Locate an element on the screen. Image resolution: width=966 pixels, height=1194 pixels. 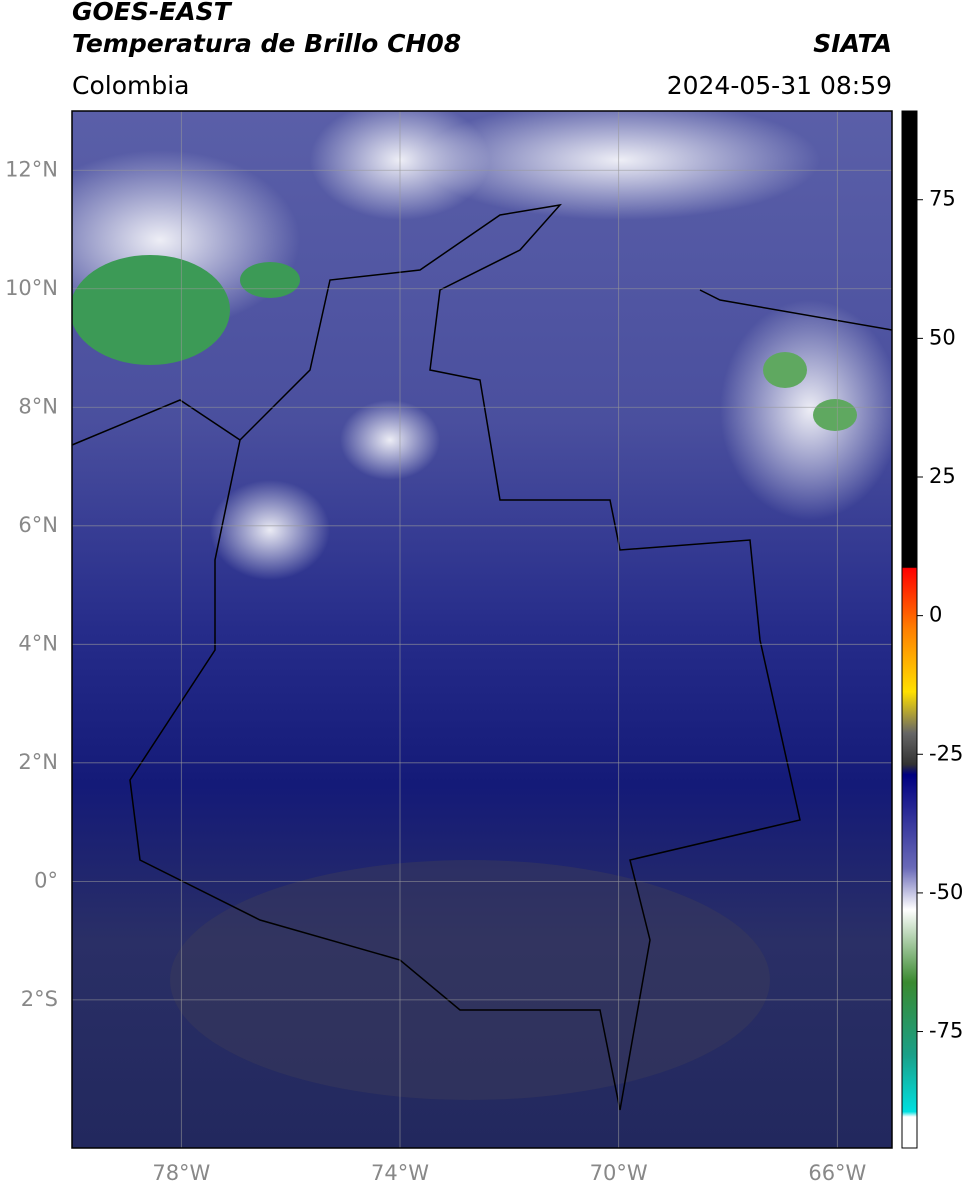
colorbar-tick-label: 75 is located at coordinates (942, 199).